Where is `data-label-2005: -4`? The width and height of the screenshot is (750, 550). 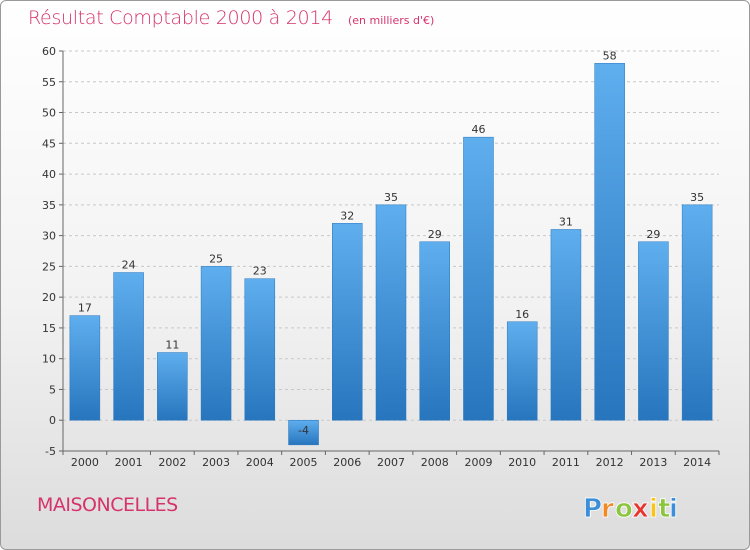
data-label-2005: -4 is located at coordinates (303, 430).